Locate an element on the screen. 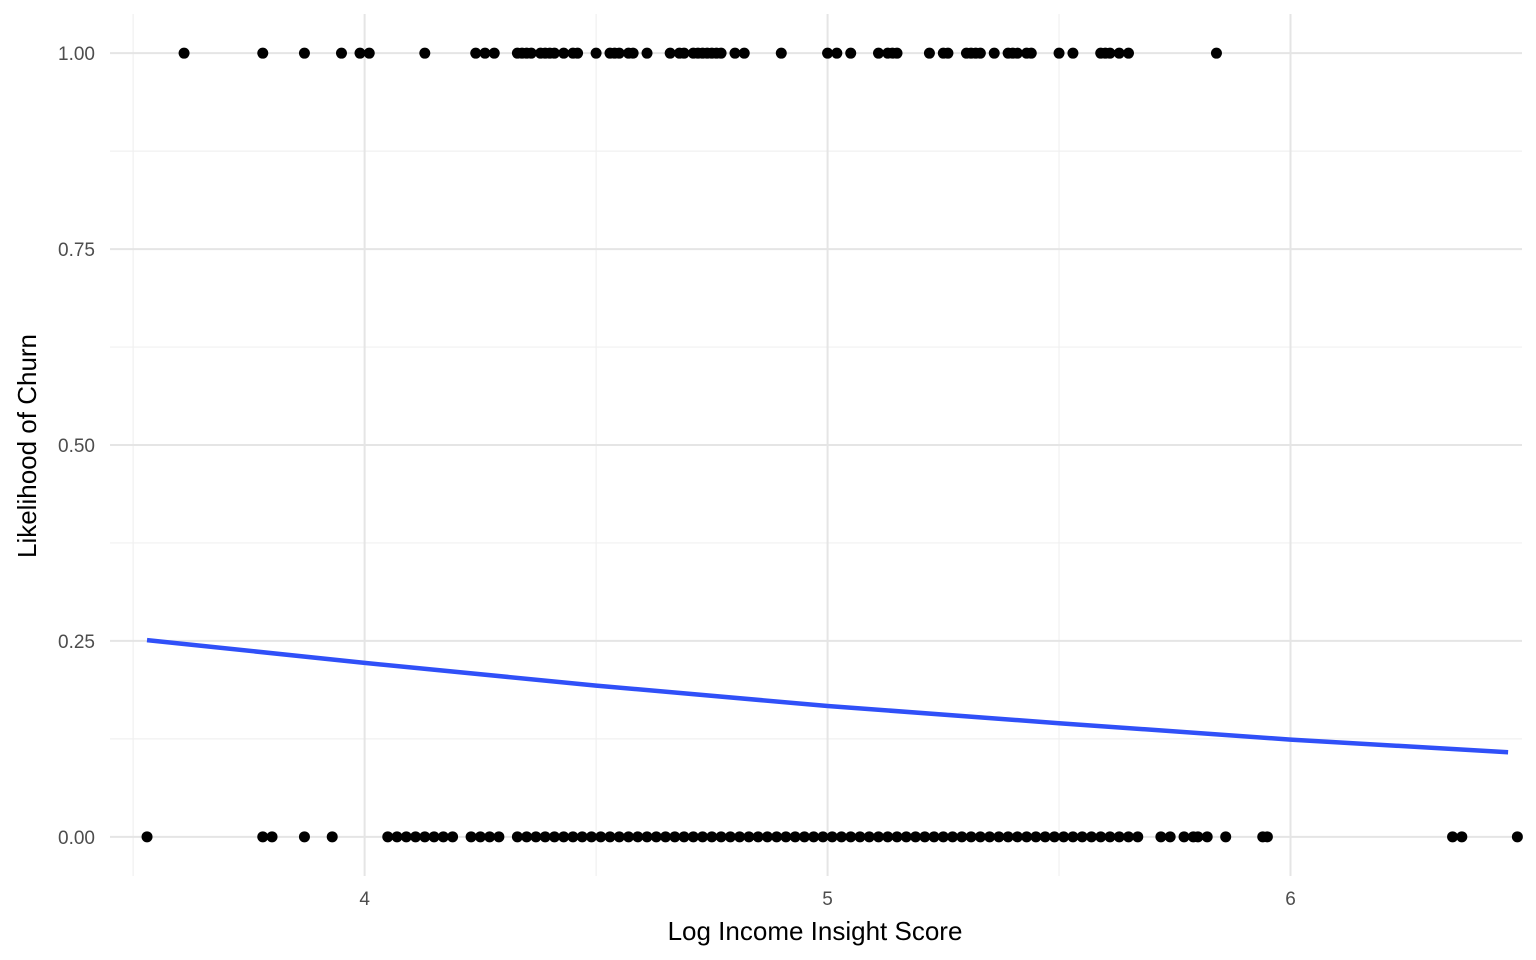 This screenshot has width=1536, height=960. x-tick-label: 5 is located at coordinates (827, 899).